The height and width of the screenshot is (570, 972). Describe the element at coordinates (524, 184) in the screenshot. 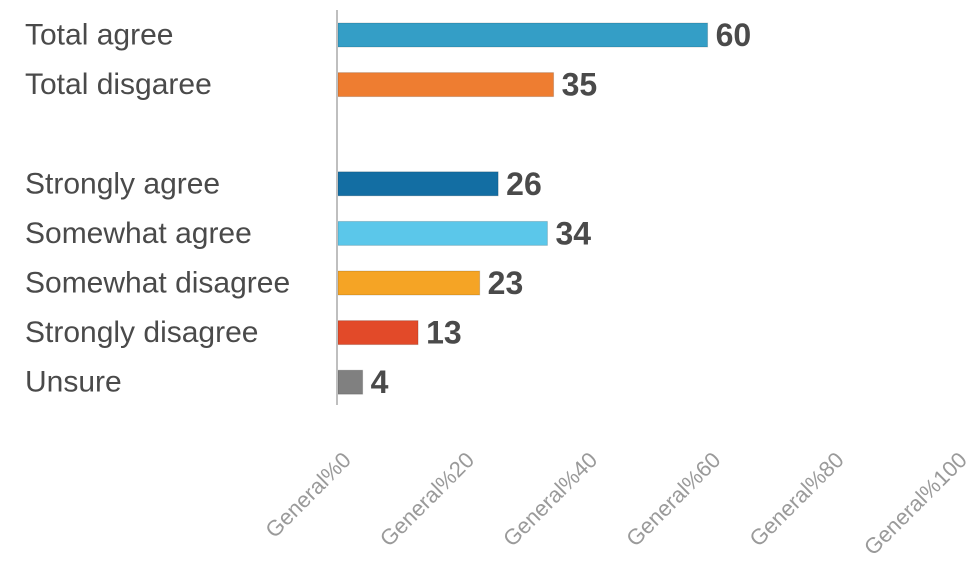

I see `value-label-strongly-agree: 26` at that location.